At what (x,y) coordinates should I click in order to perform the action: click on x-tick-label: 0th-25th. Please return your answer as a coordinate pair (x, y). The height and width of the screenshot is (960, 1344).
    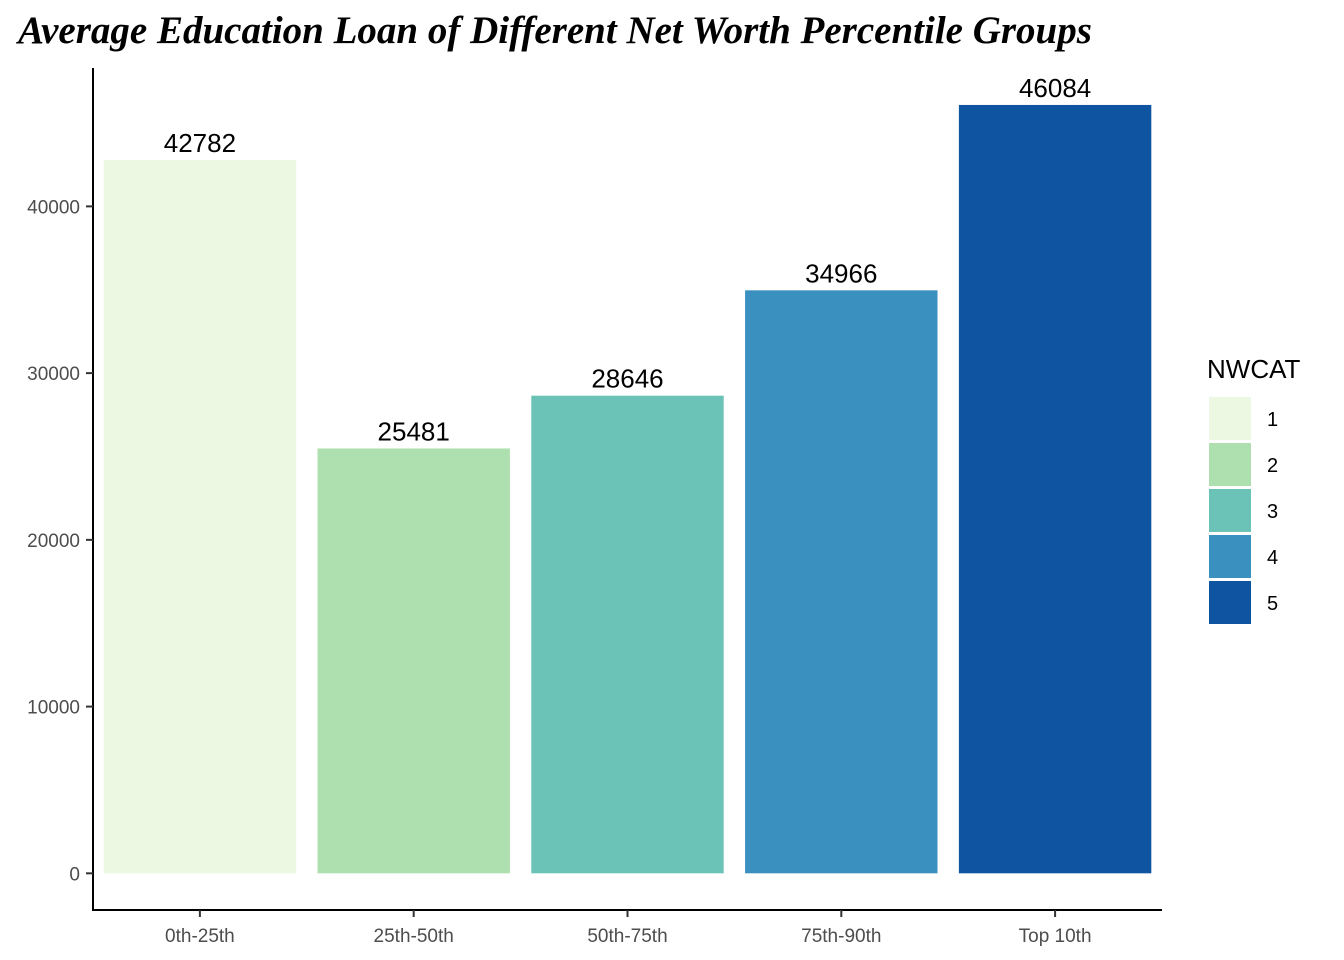
    Looking at the image, I should click on (200, 936).